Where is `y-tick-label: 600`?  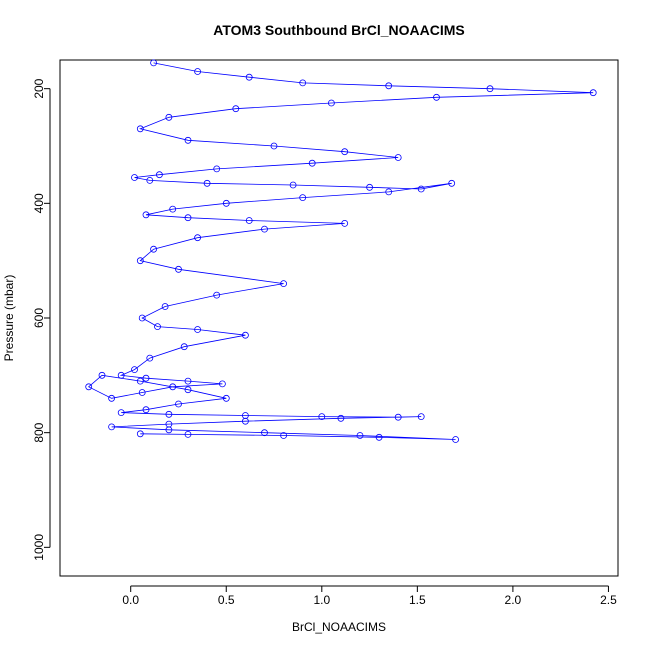 y-tick-label: 600 is located at coordinates (39, 318).